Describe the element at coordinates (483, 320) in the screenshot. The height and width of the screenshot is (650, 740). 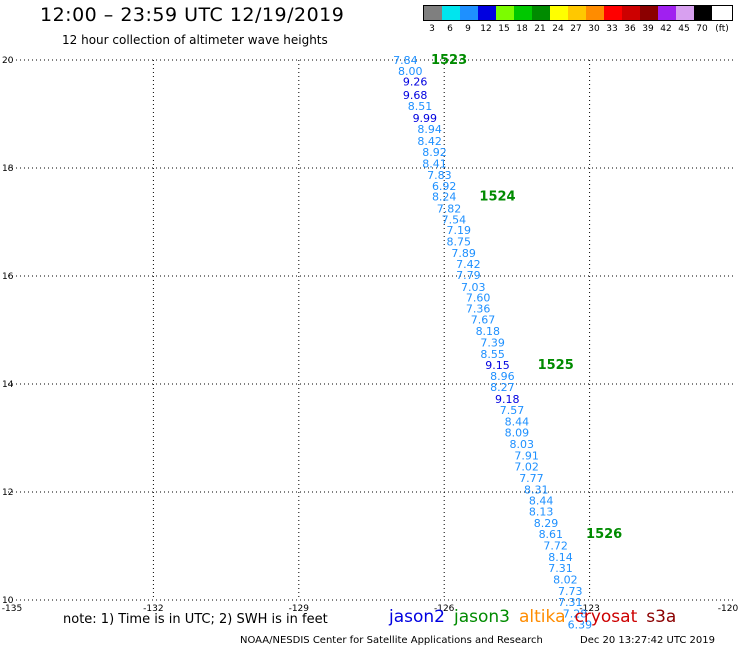
I see `wave-height-point: 7.67` at that location.